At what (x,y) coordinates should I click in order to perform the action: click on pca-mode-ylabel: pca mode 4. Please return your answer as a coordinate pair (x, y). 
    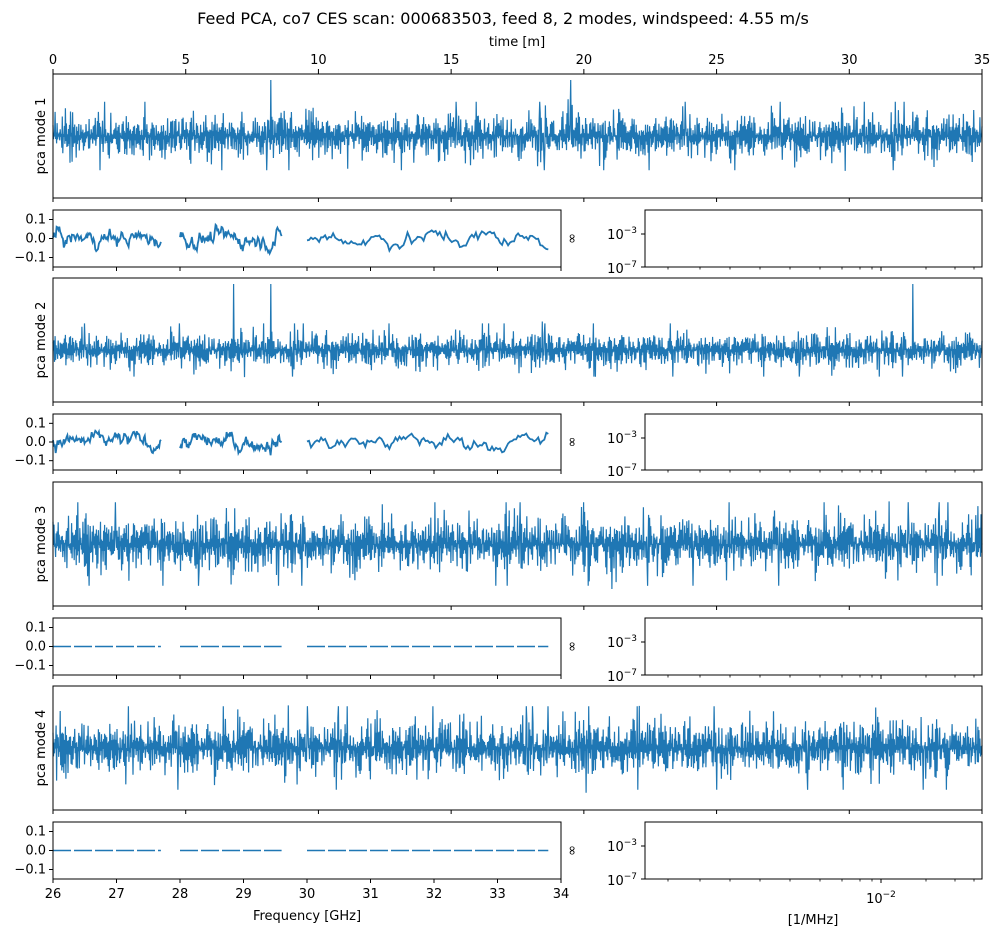
    Looking at the image, I should click on (41, 748).